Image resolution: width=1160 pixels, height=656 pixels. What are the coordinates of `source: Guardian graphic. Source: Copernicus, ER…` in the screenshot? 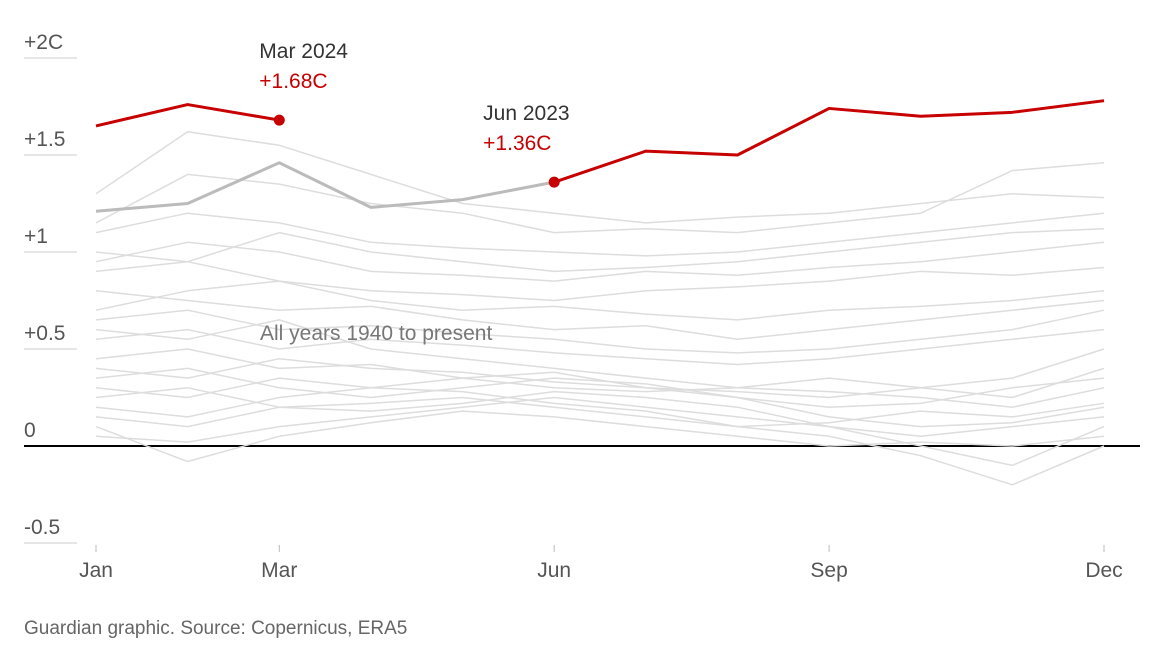 It's located at (215, 628).